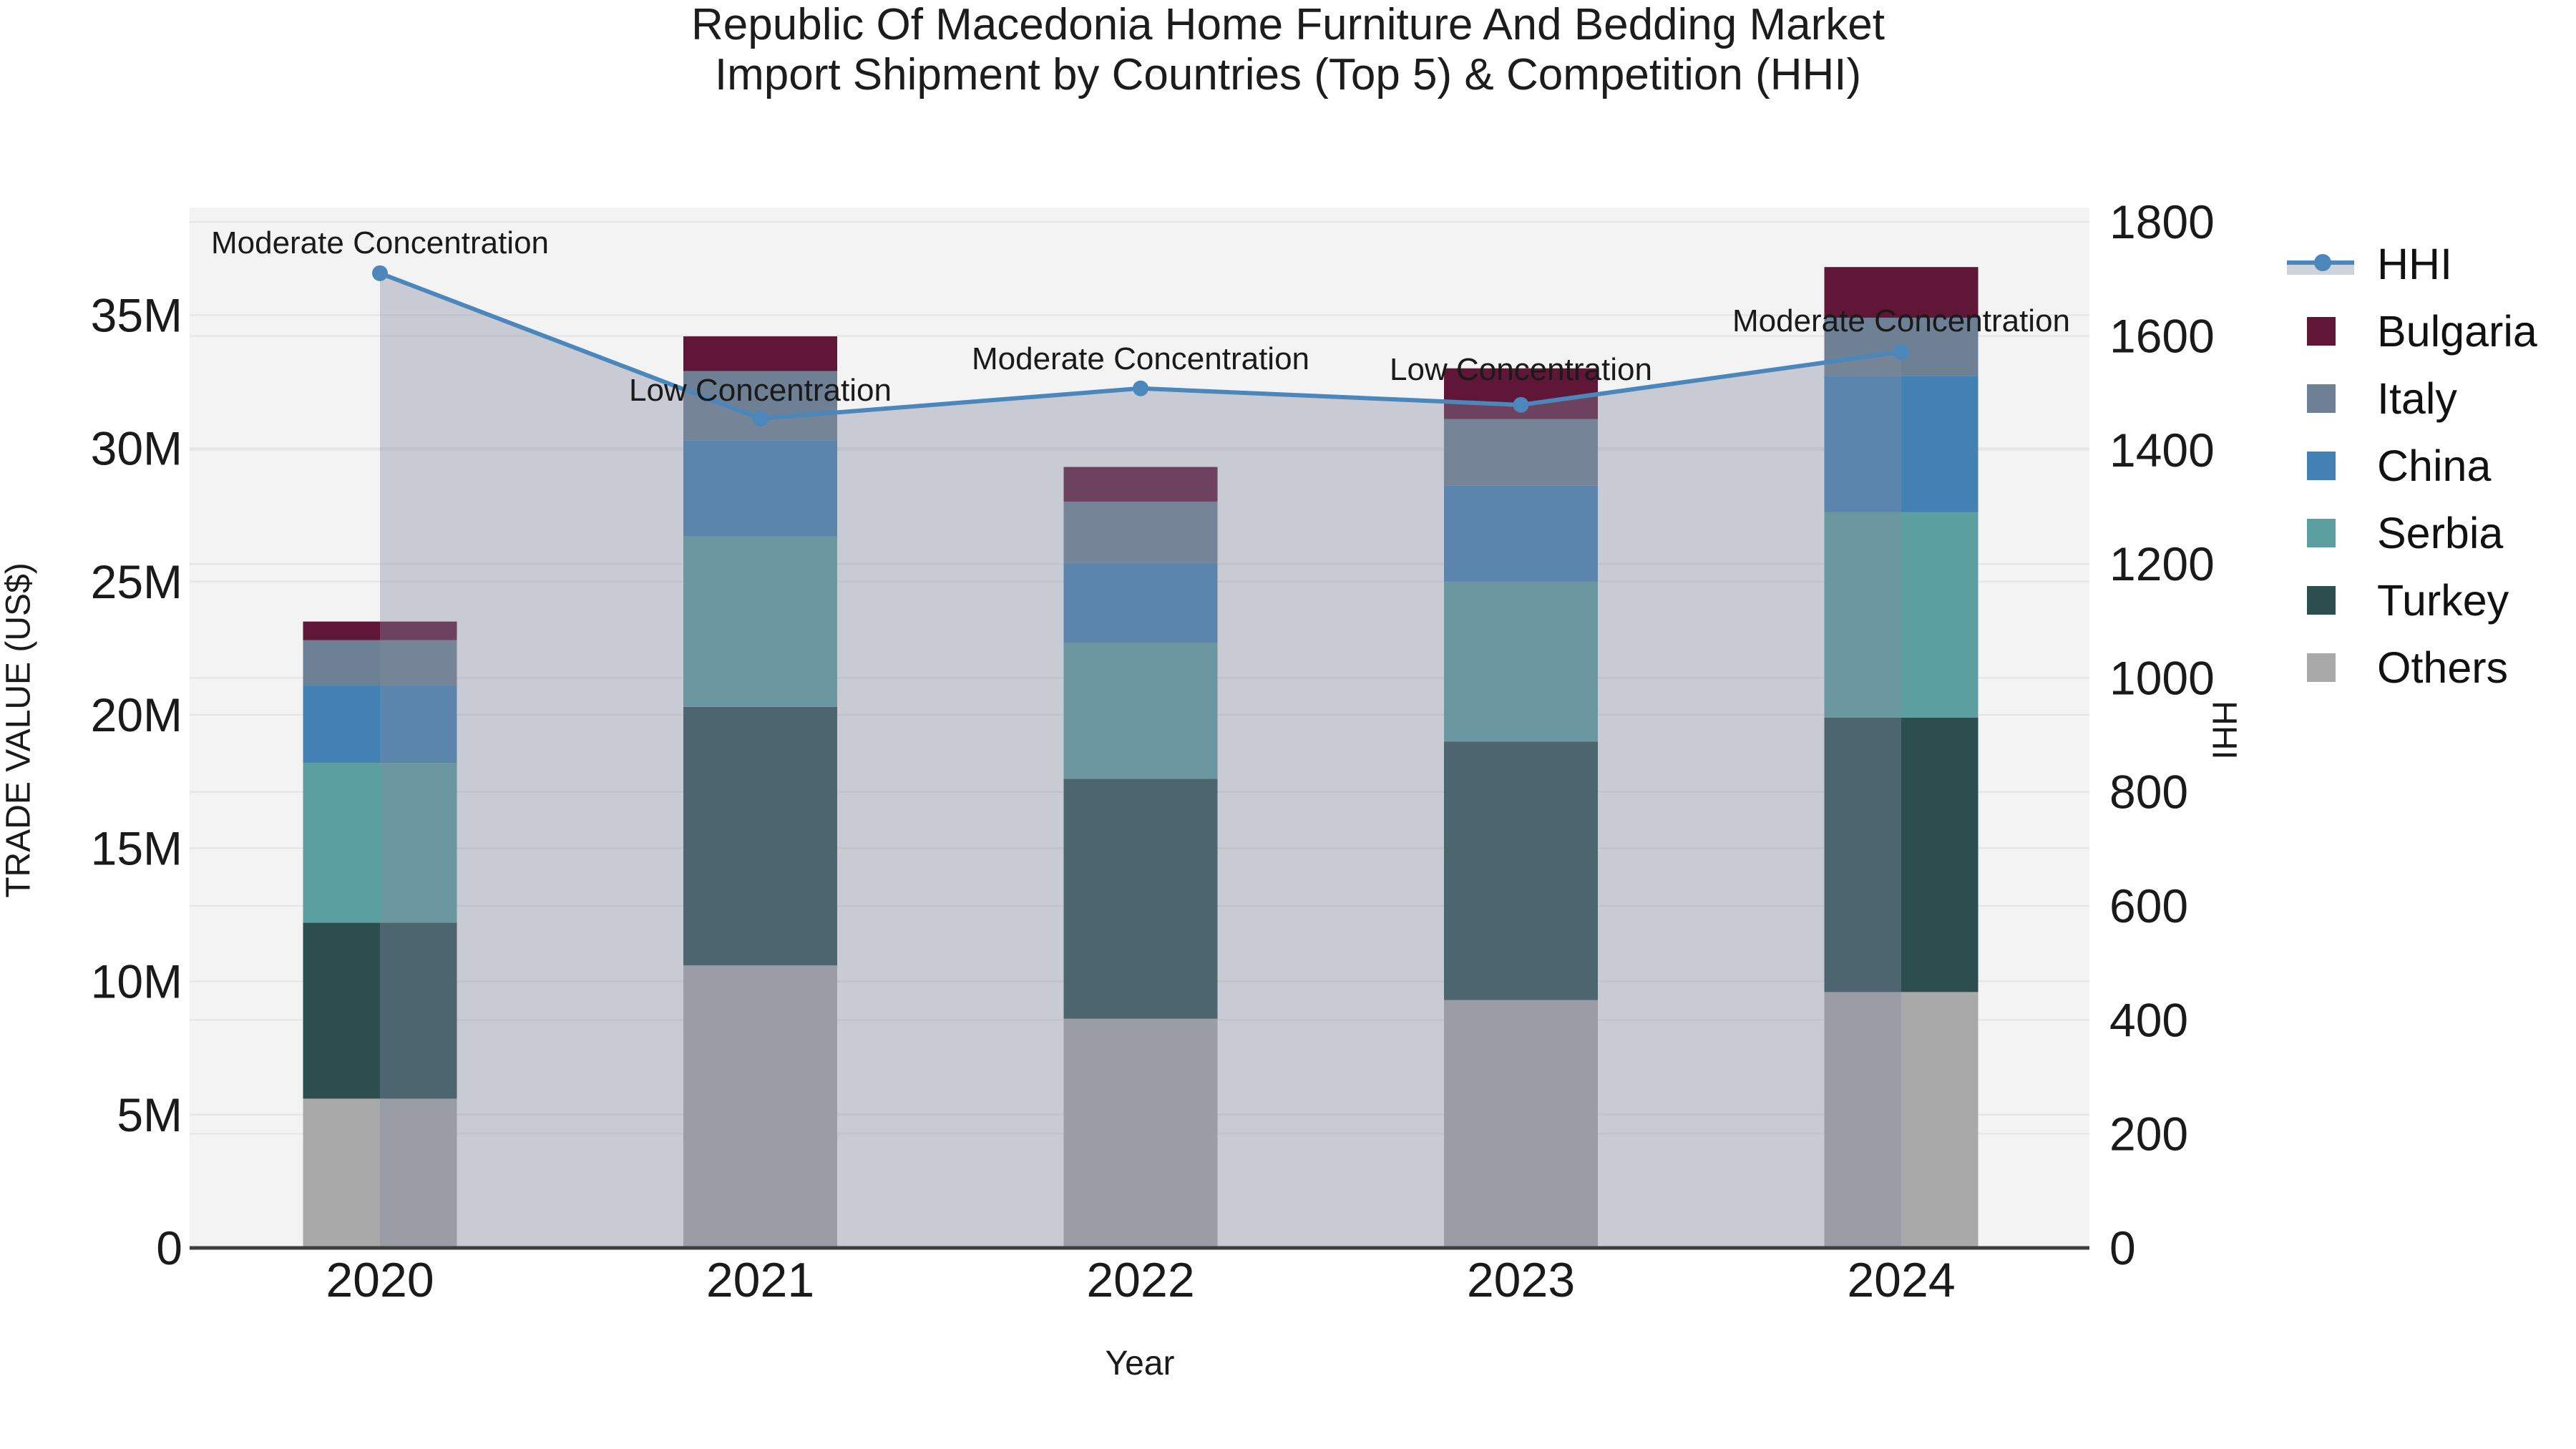 The image size is (2576, 1449). I want to click on y-left-tick-label: 25M, so click(136, 581).